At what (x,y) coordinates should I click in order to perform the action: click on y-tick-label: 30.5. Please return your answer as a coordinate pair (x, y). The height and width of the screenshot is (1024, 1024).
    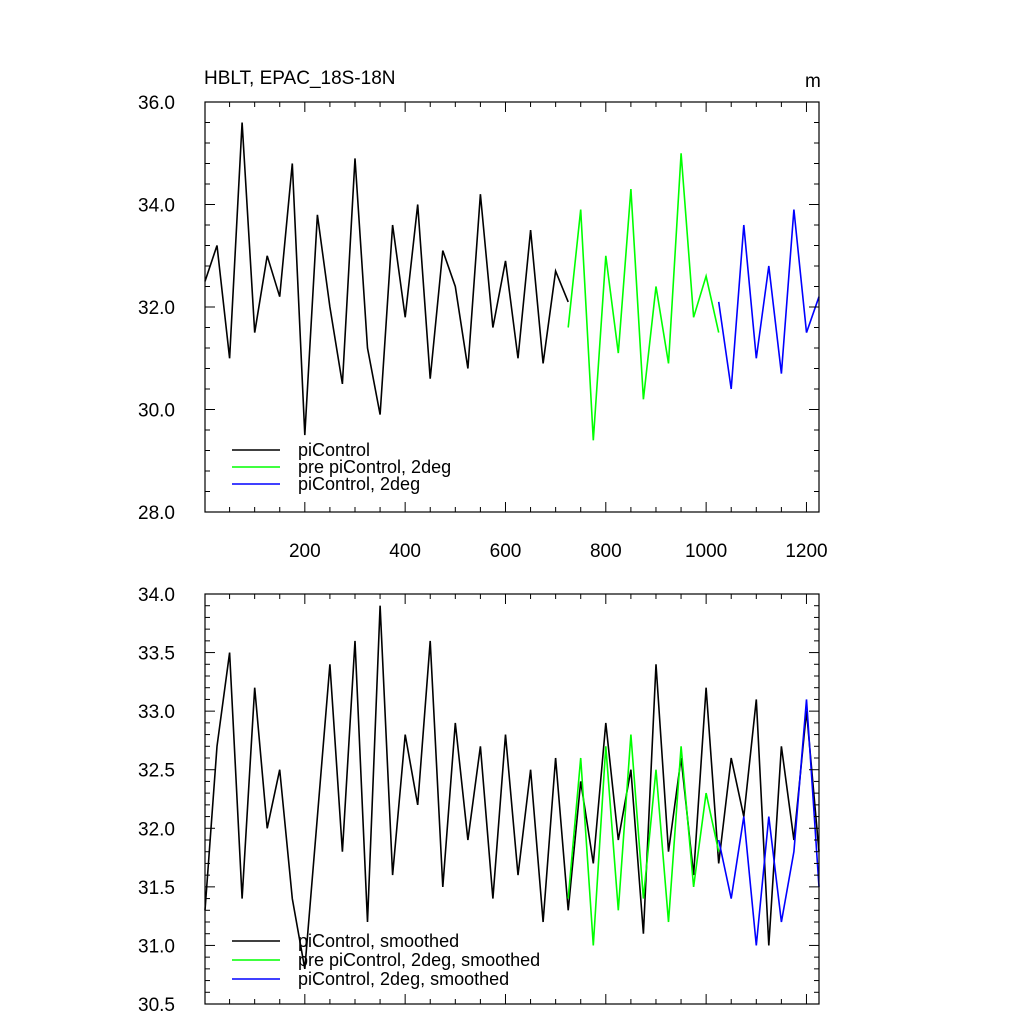
    Looking at the image, I should click on (156, 1005).